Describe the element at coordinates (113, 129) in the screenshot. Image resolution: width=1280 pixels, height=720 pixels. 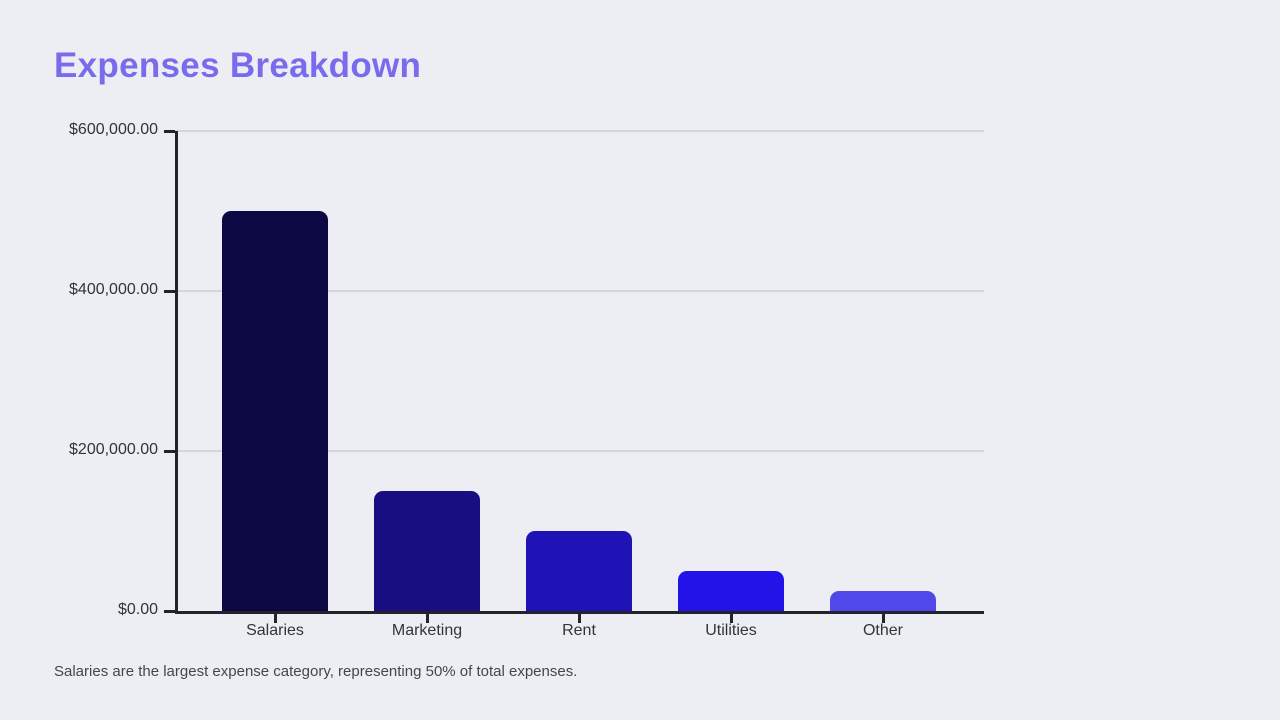
I see `y-tick-label: $600,000.00` at that location.